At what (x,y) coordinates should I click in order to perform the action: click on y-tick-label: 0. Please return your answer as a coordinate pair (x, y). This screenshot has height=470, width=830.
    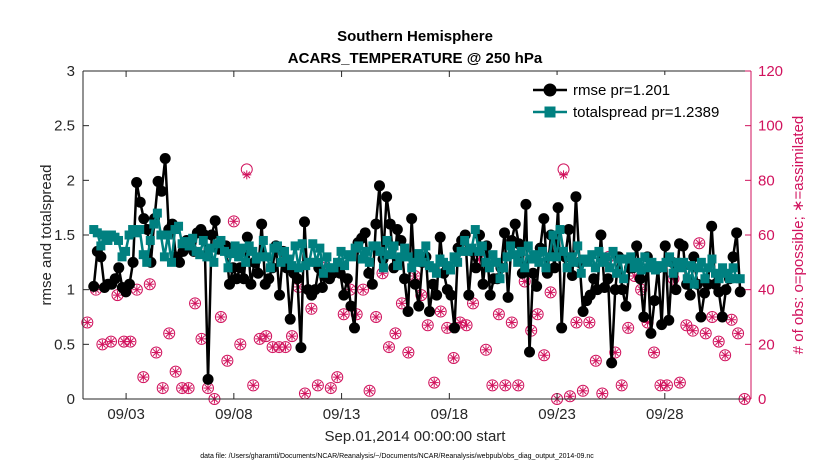
    Looking at the image, I should click on (71, 399).